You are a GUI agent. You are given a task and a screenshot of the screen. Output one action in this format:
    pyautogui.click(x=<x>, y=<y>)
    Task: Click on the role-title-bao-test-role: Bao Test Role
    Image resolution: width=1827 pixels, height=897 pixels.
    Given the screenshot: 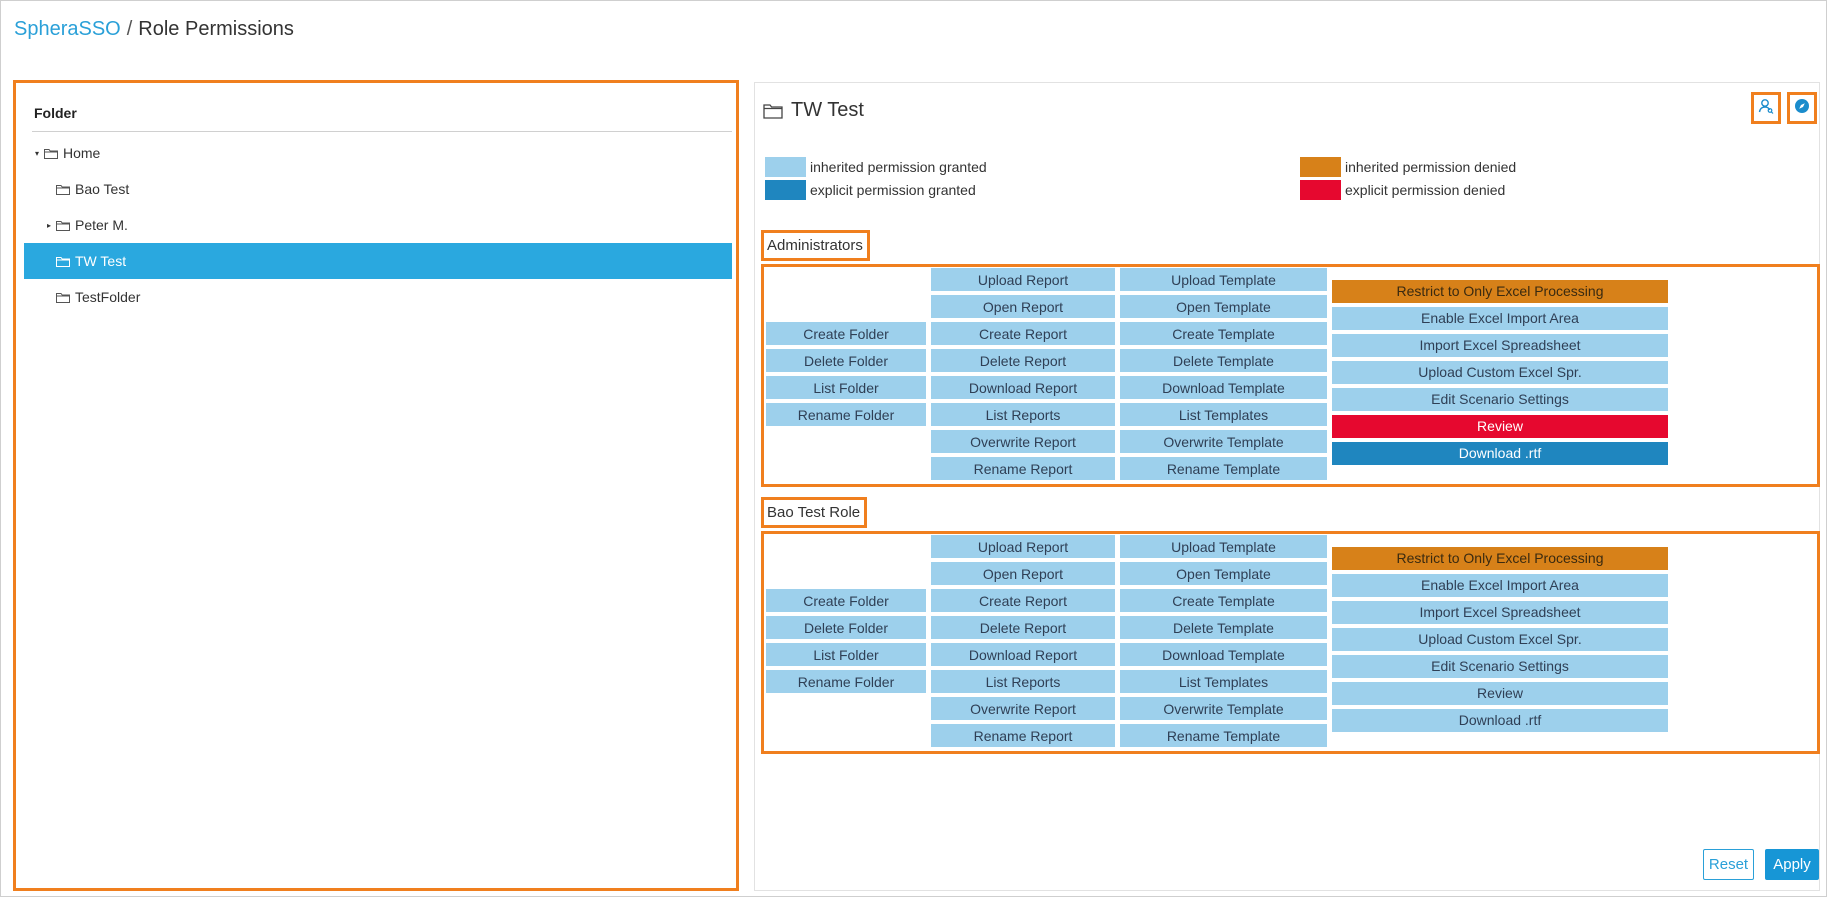 What is the action you would take?
    pyautogui.click(x=814, y=512)
    